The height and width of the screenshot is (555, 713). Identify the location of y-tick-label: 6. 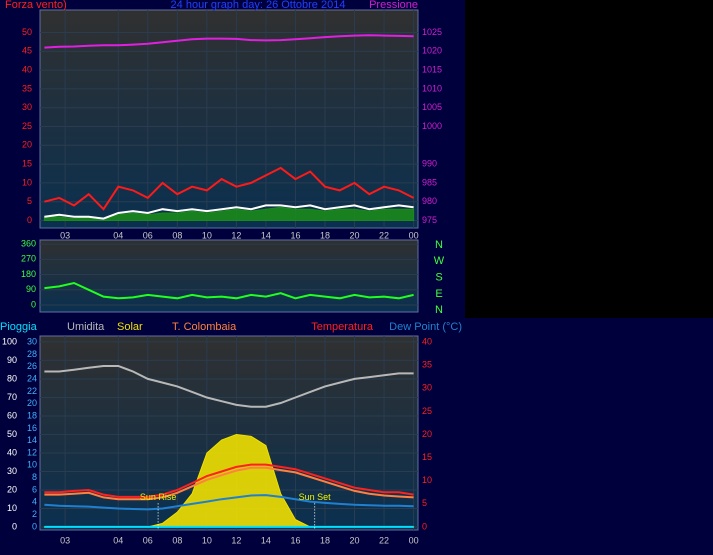
(34, 489).